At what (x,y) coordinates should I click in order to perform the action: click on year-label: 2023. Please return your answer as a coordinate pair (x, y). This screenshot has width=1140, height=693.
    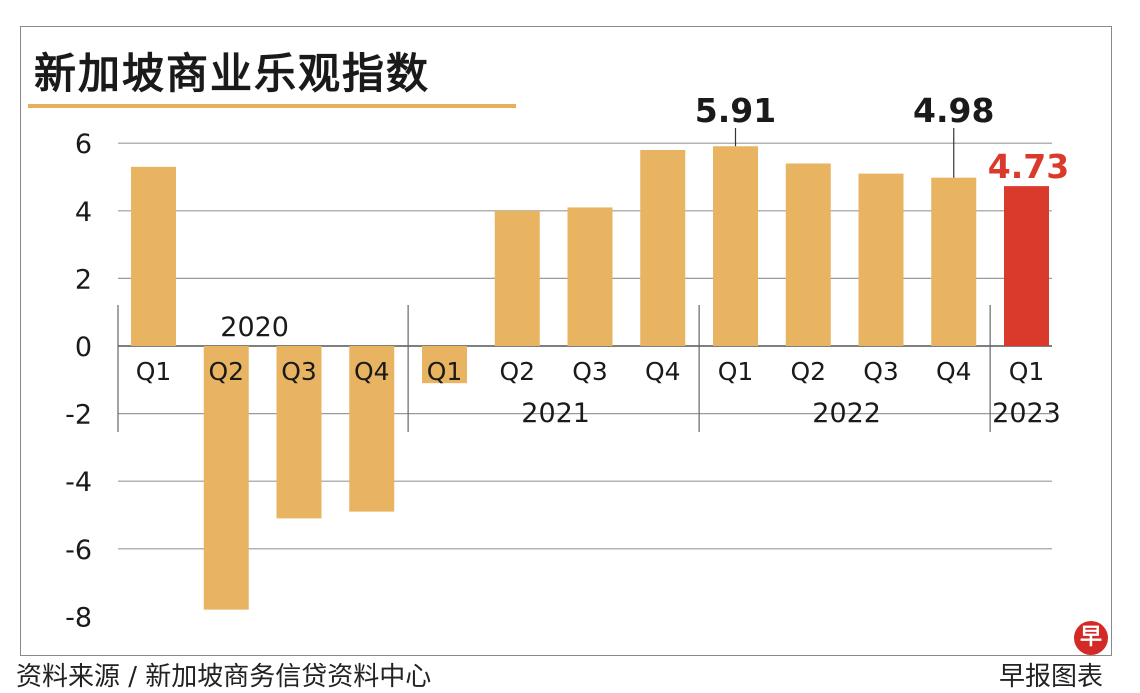
    Looking at the image, I should click on (1026, 413).